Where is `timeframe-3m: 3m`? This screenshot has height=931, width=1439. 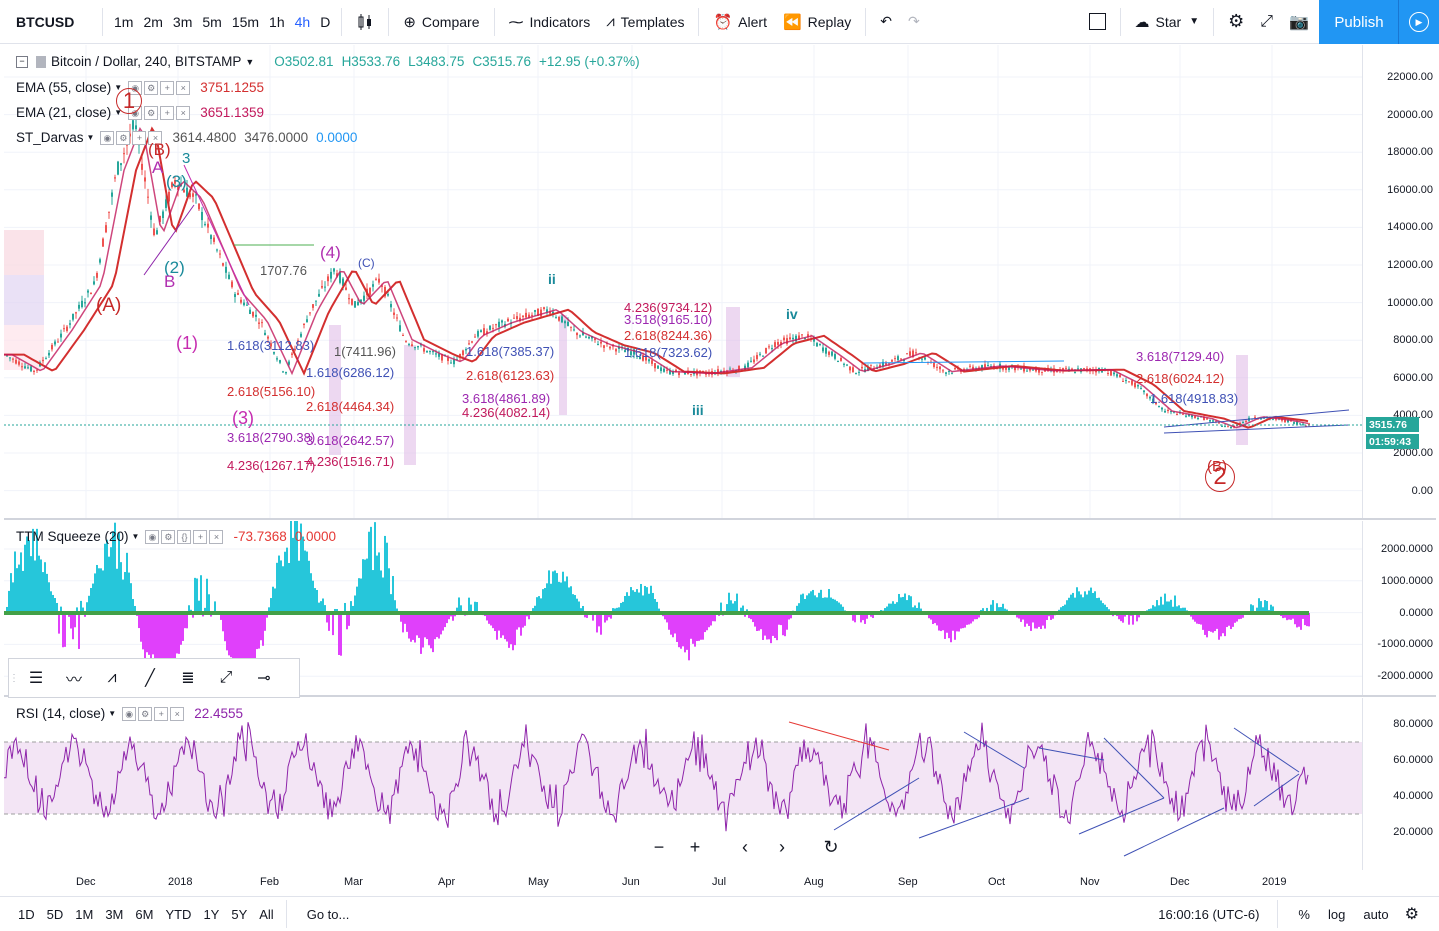
timeframe-3m: 3m is located at coordinates (182, 22).